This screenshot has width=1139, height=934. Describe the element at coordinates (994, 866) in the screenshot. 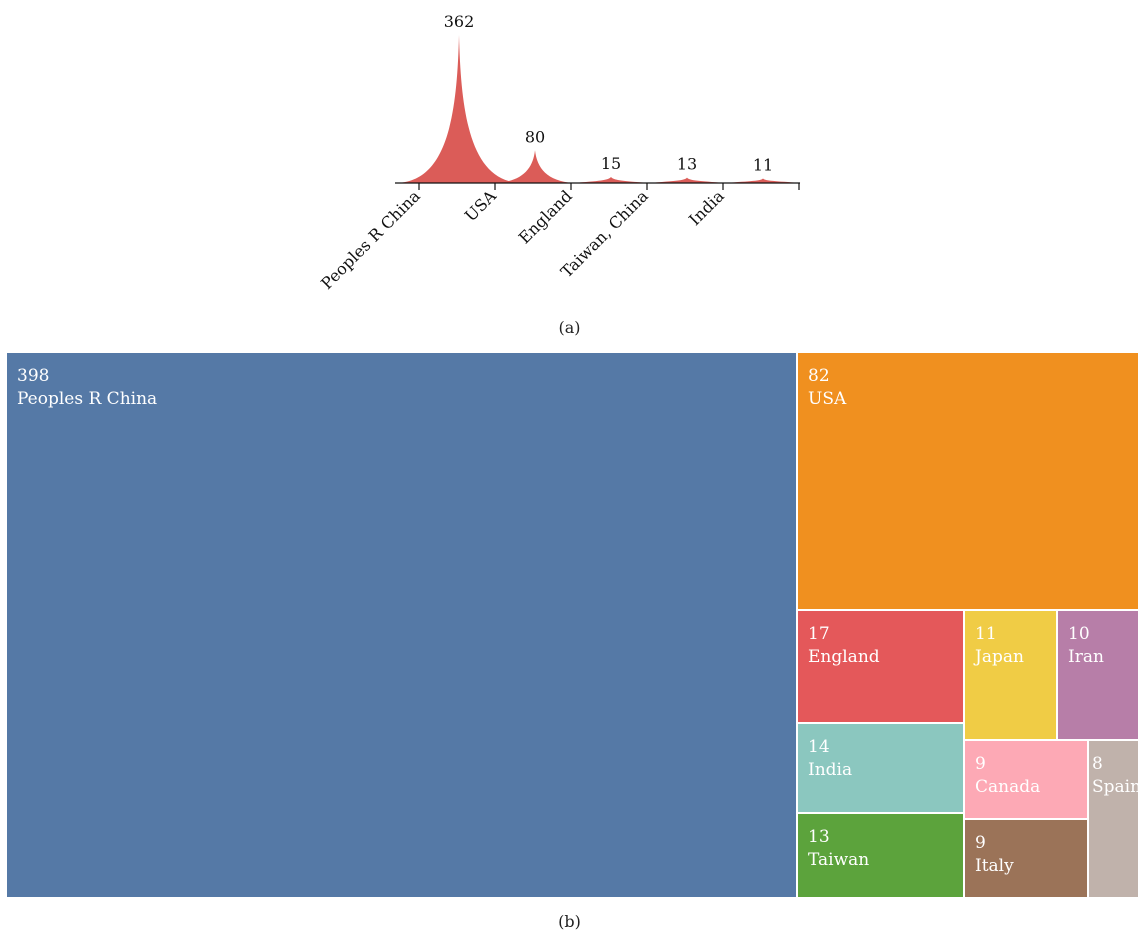

I see `tile-label: Italy` at that location.